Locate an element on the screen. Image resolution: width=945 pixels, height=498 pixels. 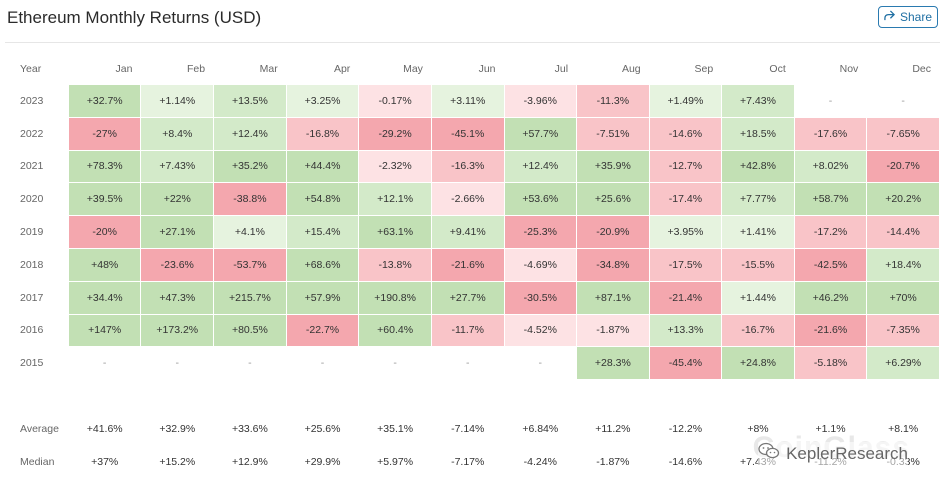
return-cell: +87.1% is located at coordinates (613, 297).